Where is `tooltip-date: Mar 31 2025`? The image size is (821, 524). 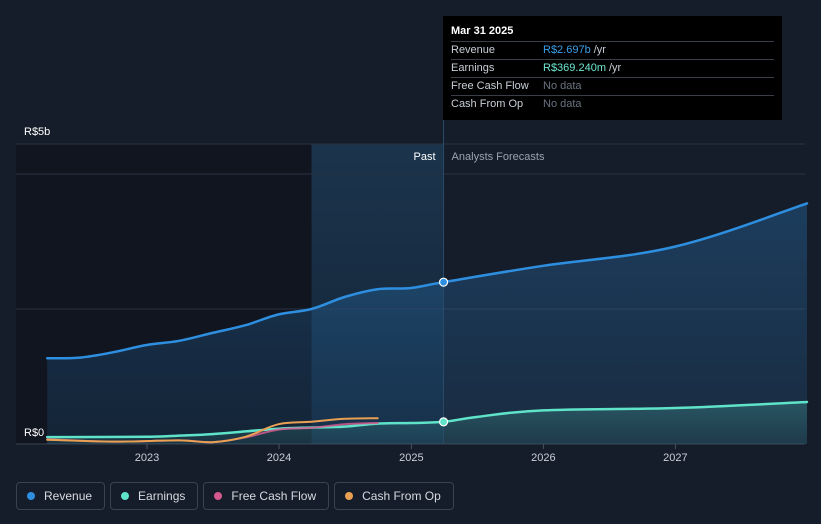 tooltip-date: Mar 31 2025 is located at coordinates (482, 31).